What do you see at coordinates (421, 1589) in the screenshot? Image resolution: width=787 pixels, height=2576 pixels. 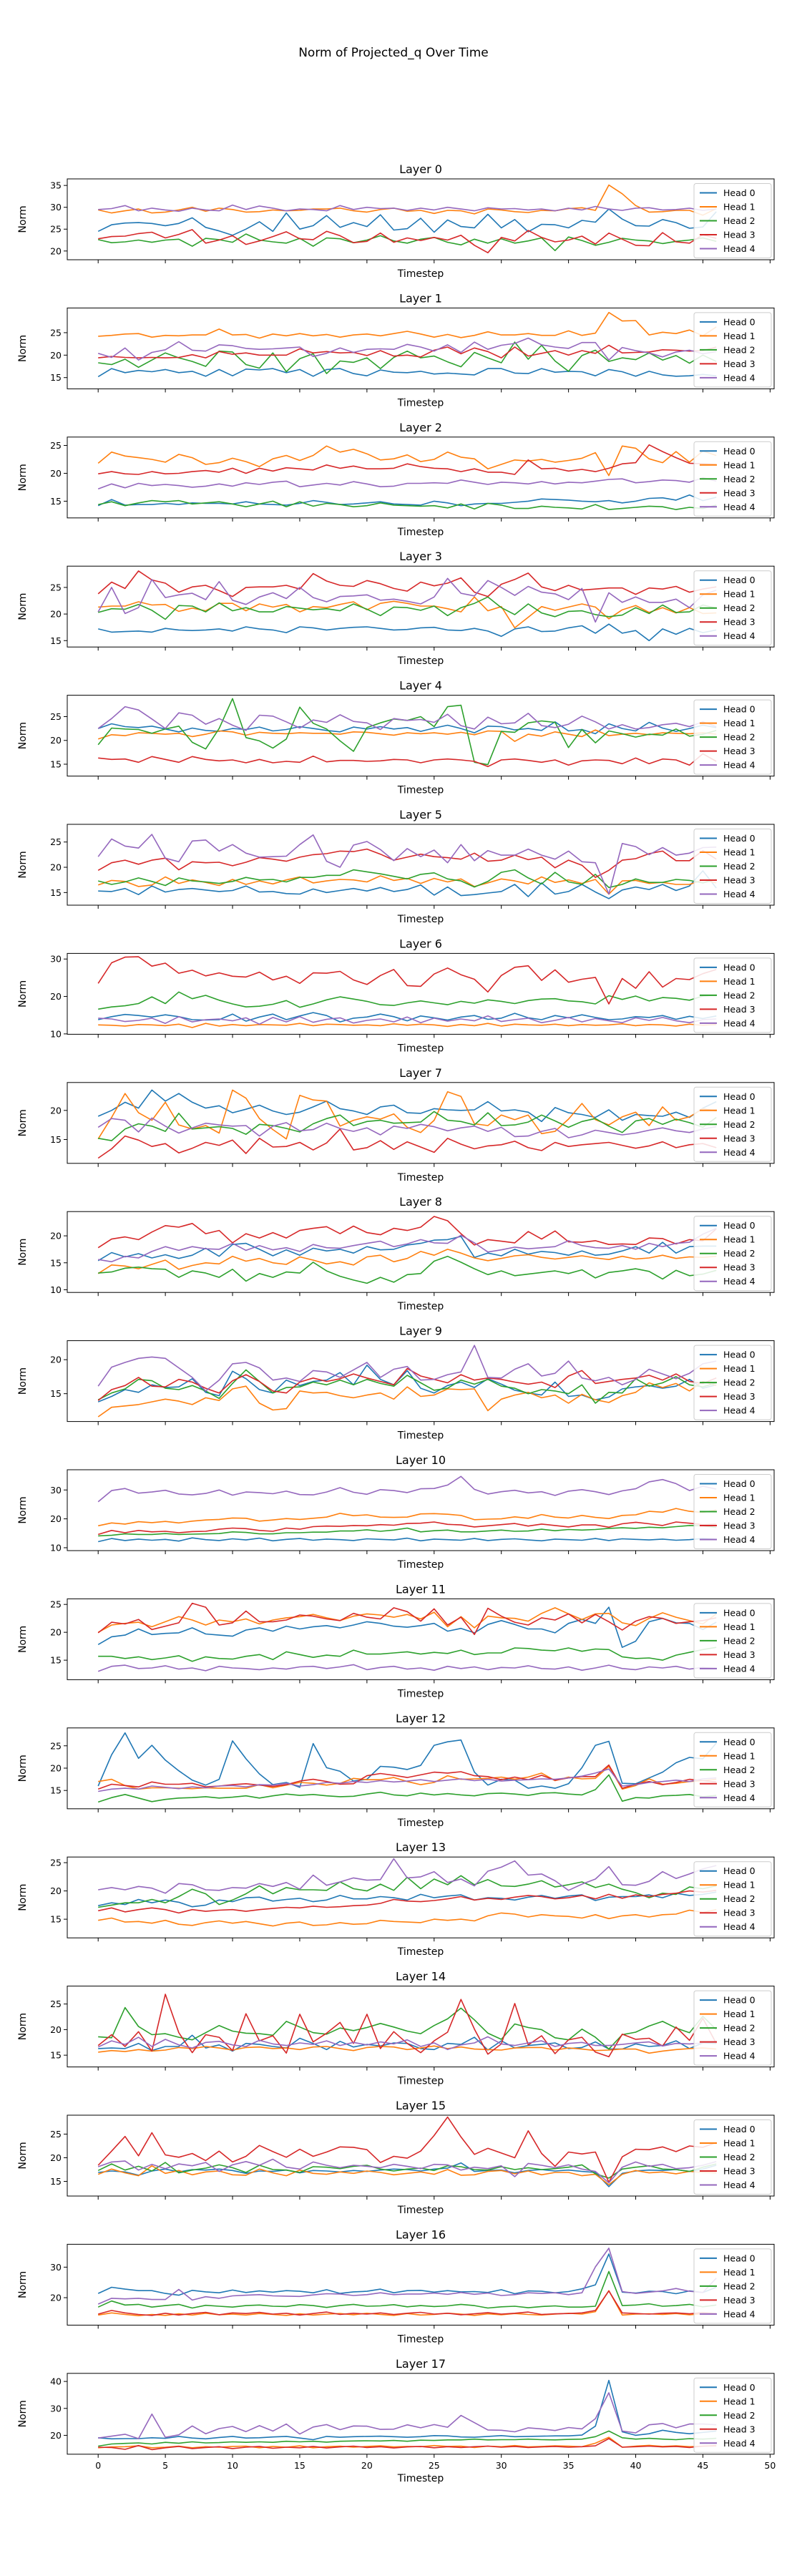 I see `subplot-title: Layer 11` at bounding box center [421, 1589].